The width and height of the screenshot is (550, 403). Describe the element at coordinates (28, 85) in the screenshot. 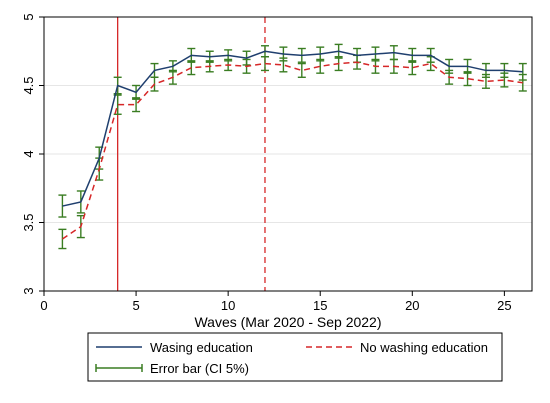

I see `y-tick-label: 4.5` at that location.